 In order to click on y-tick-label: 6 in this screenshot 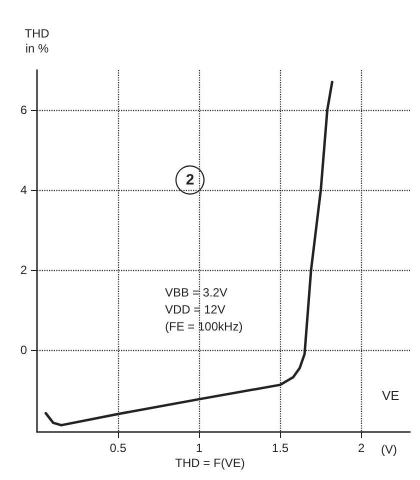, I will do `click(24, 110)`.